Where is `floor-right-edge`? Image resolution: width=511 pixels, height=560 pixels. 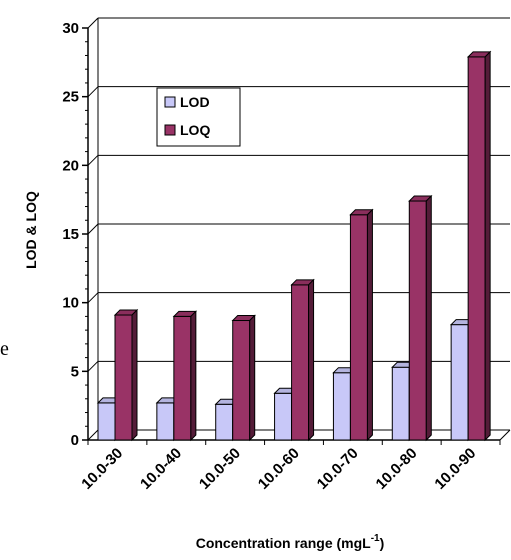
floor-right-edge is located at coordinates (505, 435).